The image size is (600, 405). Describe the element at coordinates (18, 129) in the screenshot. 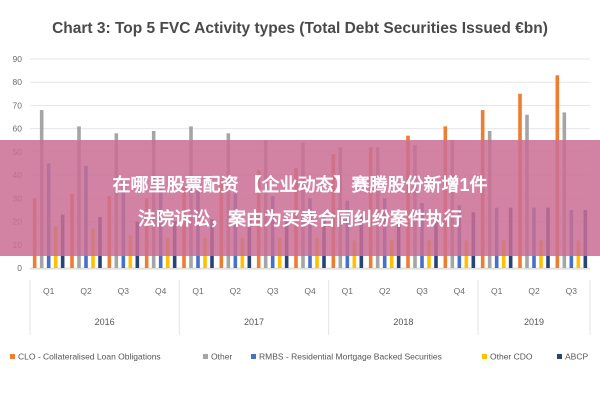

I see `y-tick-label: 60` at that location.